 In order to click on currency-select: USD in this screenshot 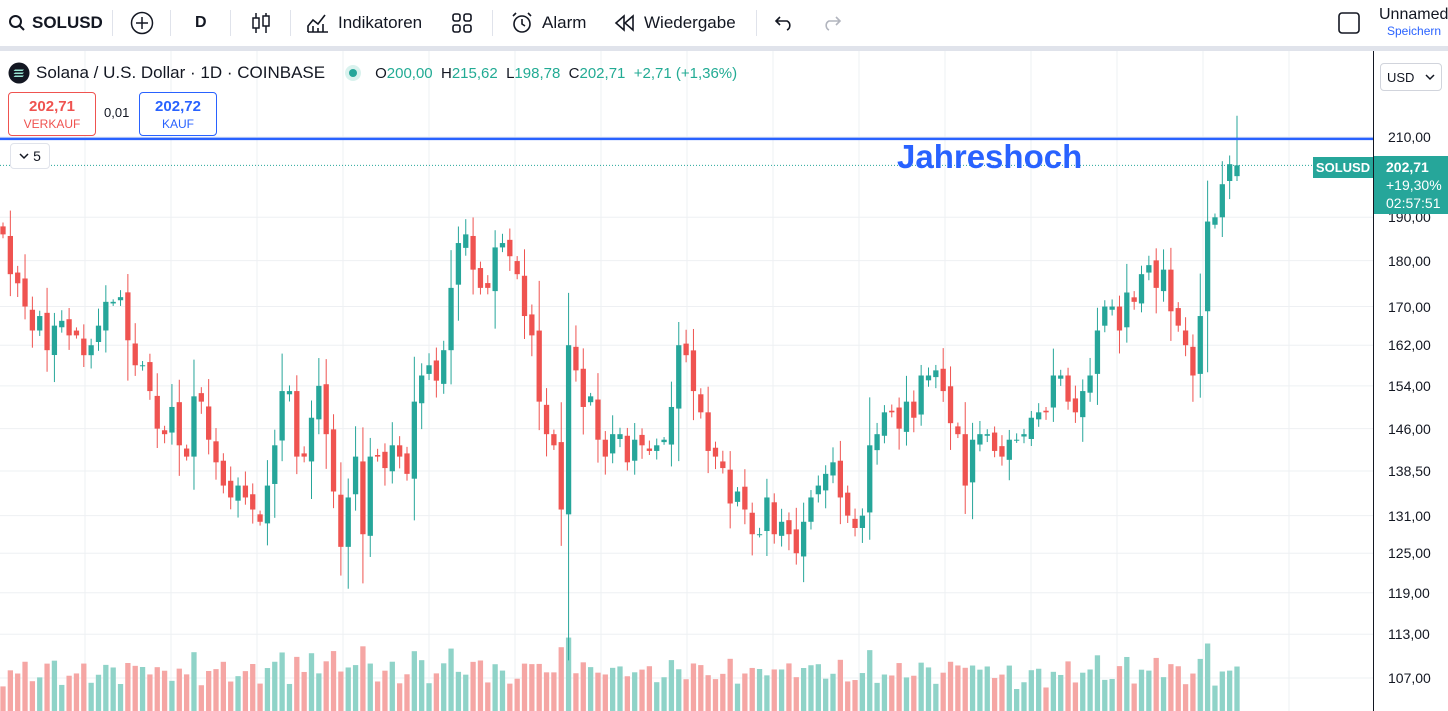, I will do `click(1411, 77)`.